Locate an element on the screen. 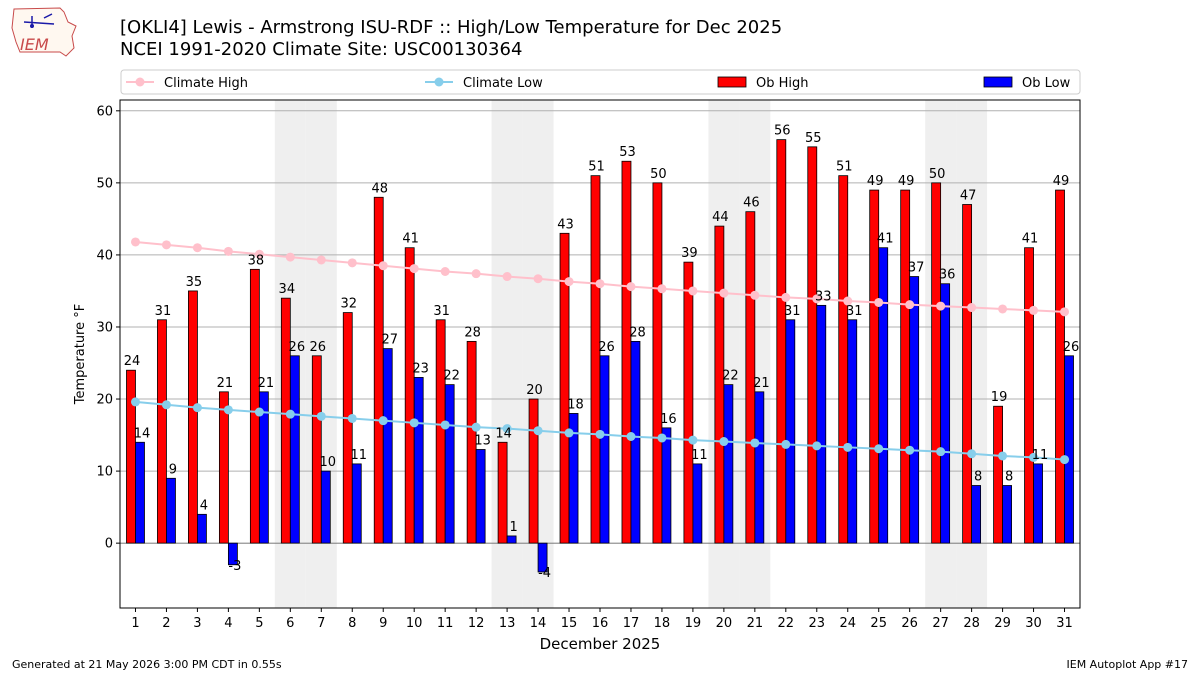  x-tick-label: 31 is located at coordinates (1064, 623).